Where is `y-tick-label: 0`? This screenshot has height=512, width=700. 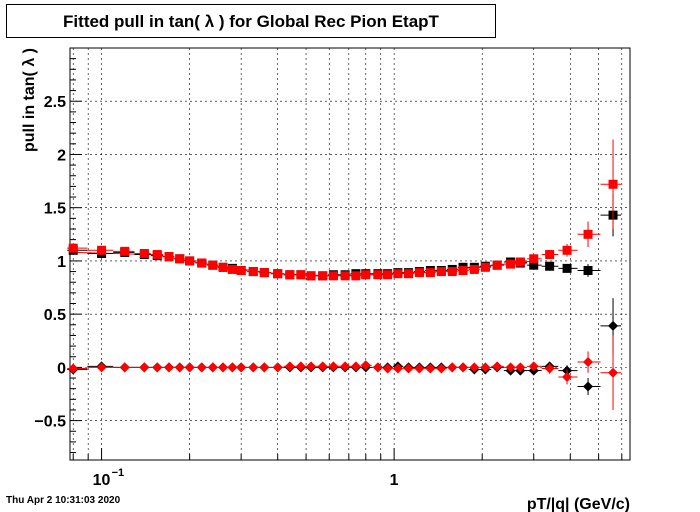
y-tick-label: 0 is located at coordinates (61, 368).